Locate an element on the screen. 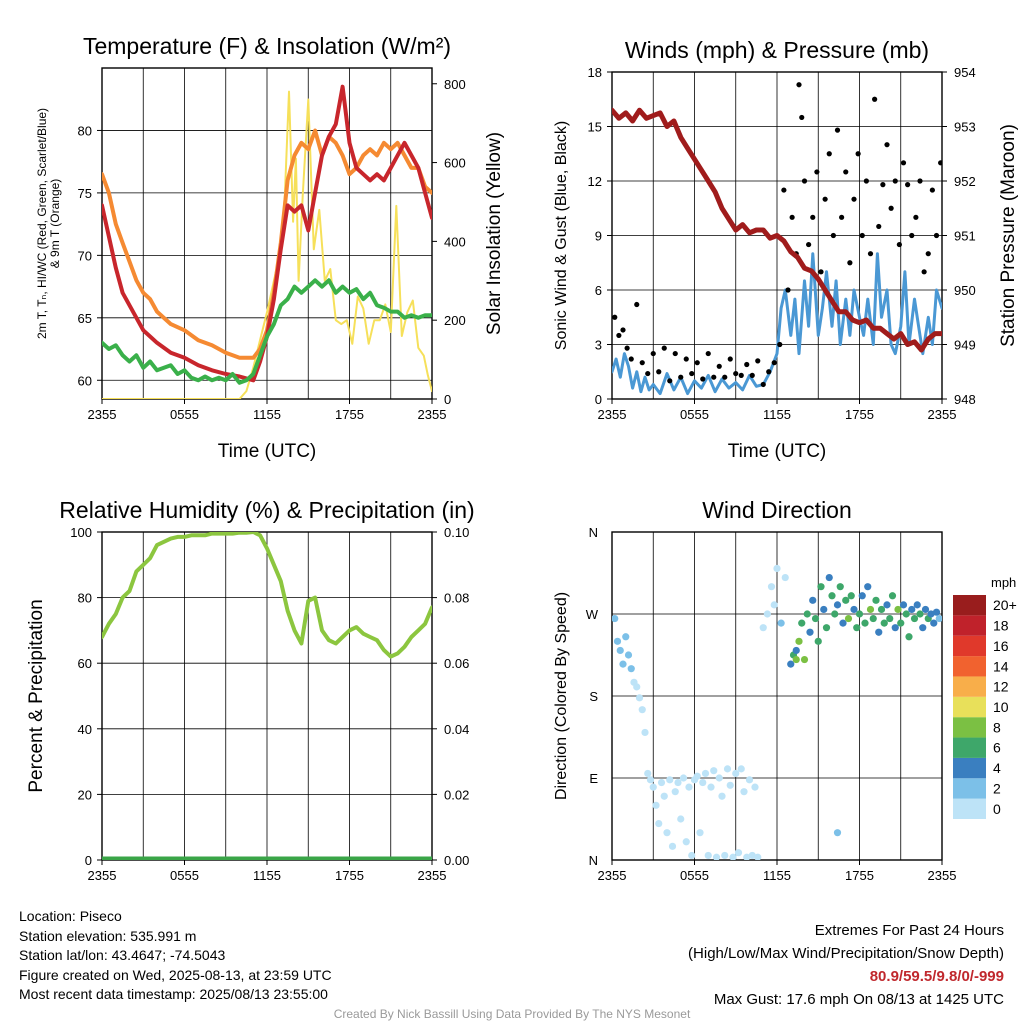  y-tick-label: N is located at coordinates (593, 860).